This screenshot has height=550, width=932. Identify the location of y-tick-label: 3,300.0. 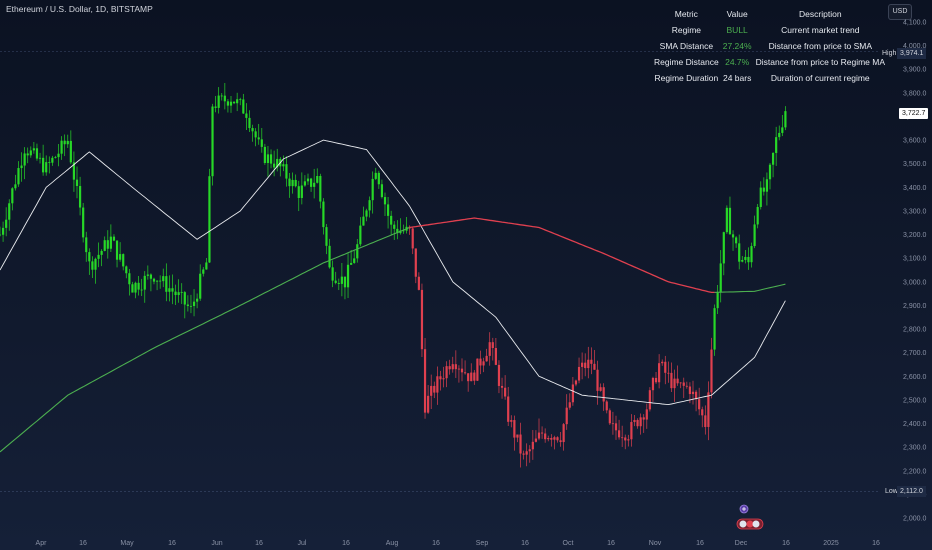
(914, 211).